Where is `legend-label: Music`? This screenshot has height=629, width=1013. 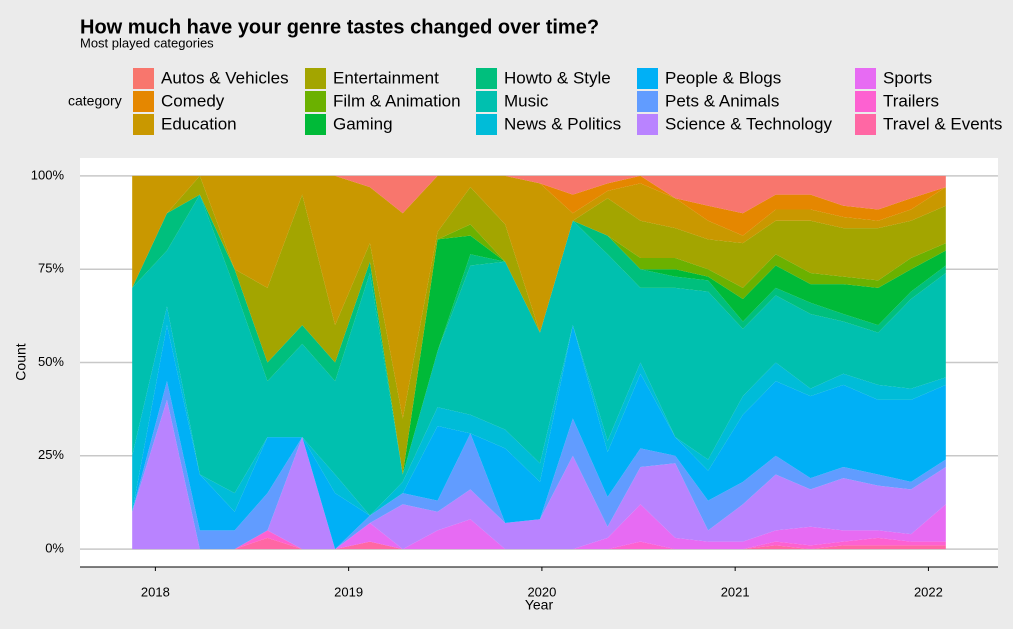 legend-label: Music is located at coordinates (526, 100).